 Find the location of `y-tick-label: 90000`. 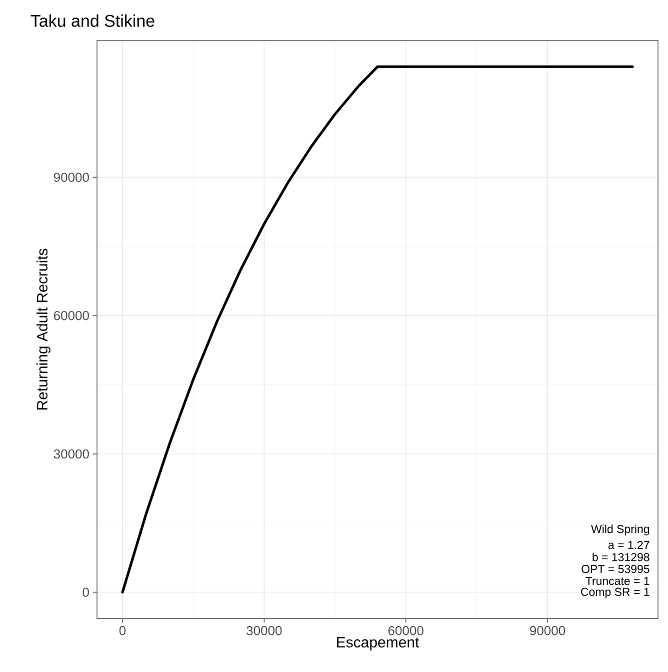

y-tick-label: 90000 is located at coordinates (71, 177).